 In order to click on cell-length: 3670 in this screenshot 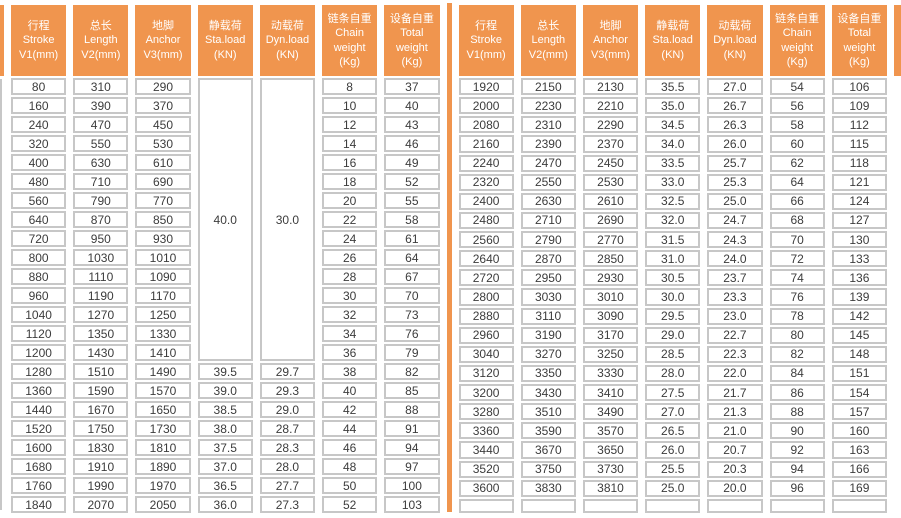, I will do `click(548, 450)`.